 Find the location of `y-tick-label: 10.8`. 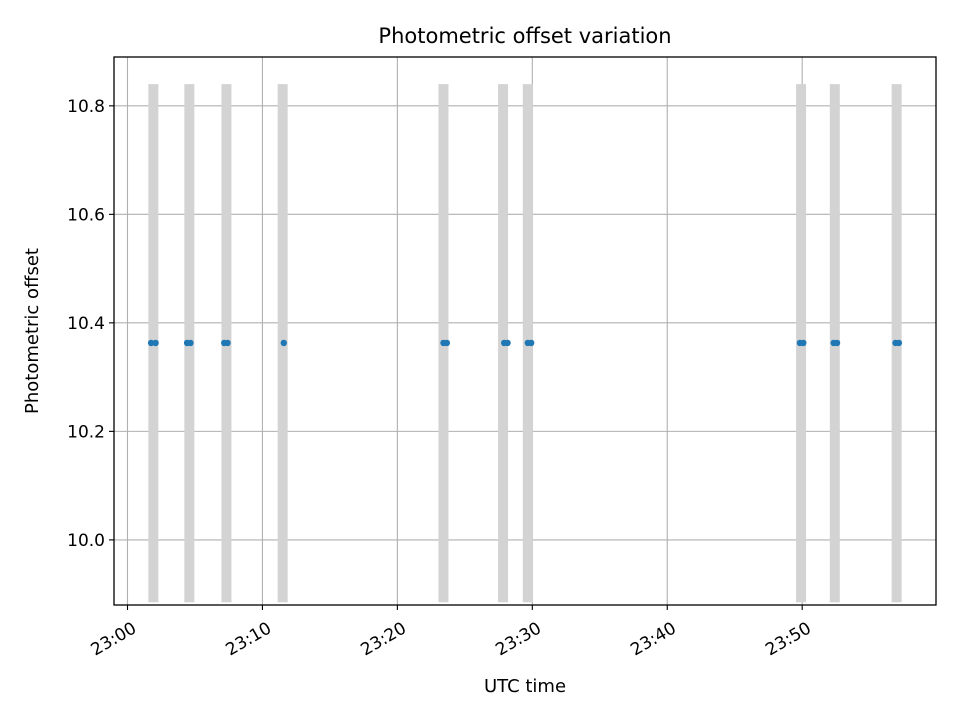

y-tick-label: 10.8 is located at coordinates (86, 107).